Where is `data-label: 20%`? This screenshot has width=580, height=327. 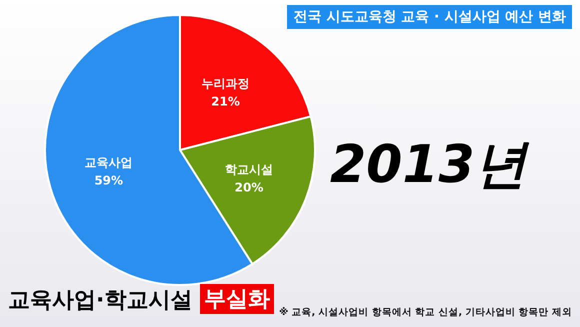 data-label: 20% is located at coordinates (249, 187).